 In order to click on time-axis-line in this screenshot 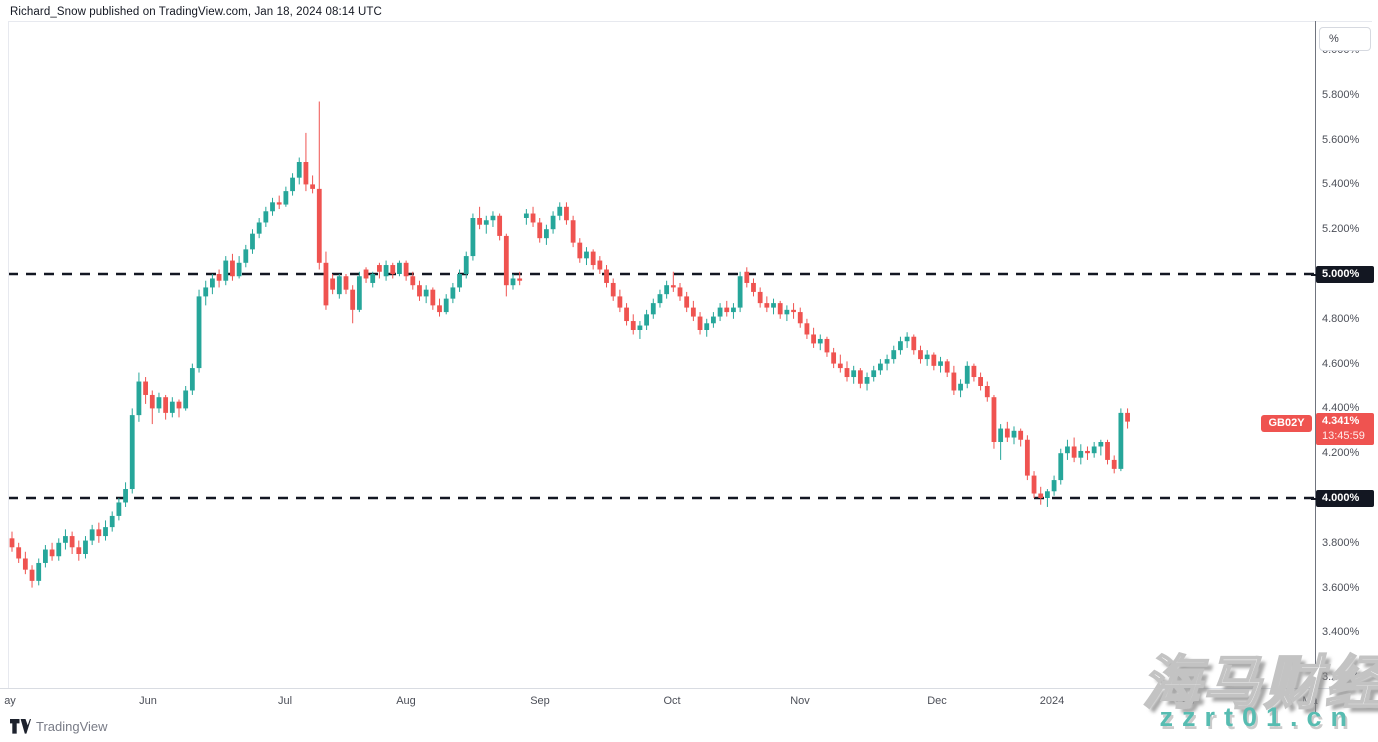, I will do `click(689, 688)`.